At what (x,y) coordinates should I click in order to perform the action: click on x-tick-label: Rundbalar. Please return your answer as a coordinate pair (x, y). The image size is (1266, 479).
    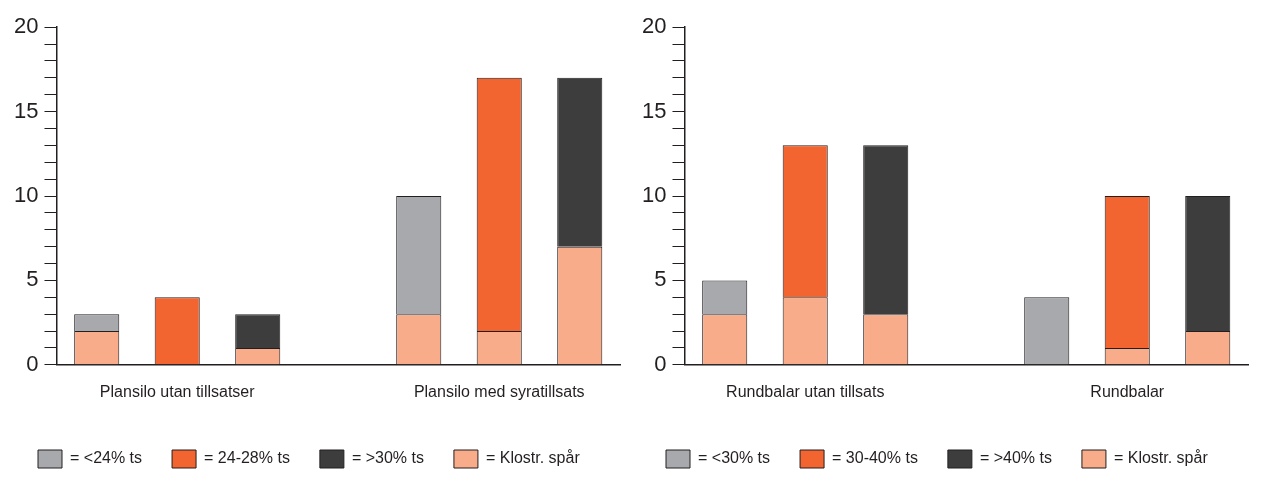
    Looking at the image, I should click on (1127, 391).